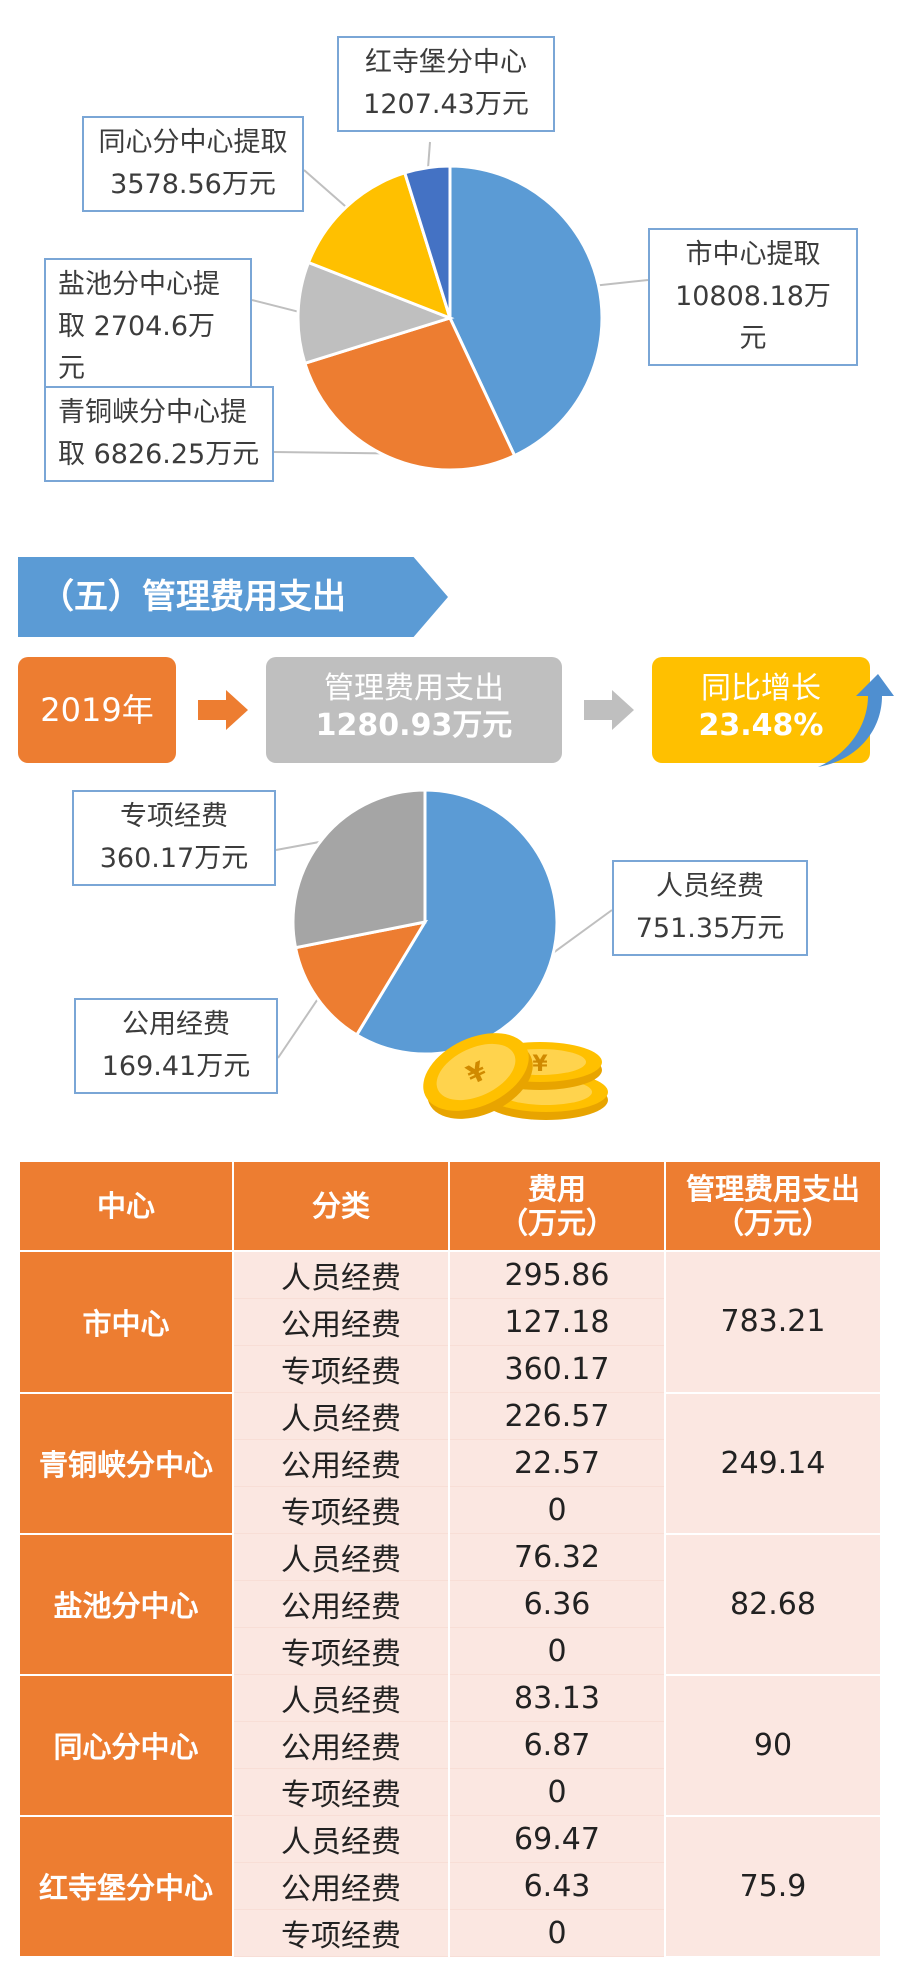 The height and width of the screenshot is (1980, 900). What do you see at coordinates (557, 1604) in the screenshot?
I see `cost-cell: 6.36` at bounding box center [557, 1604].